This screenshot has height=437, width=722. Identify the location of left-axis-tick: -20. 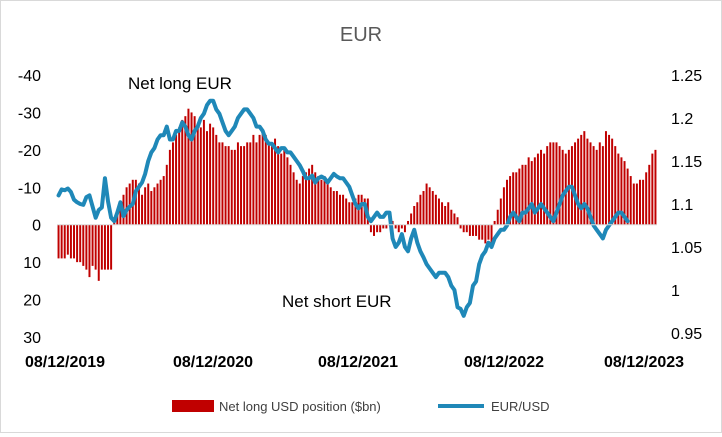
(29, 151).